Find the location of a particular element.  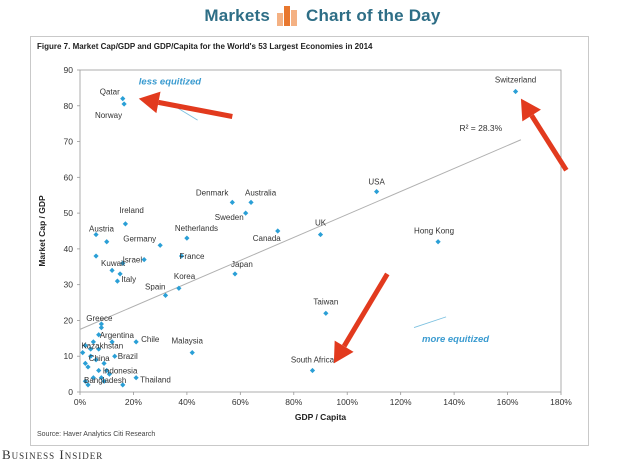

x-tick-label: 180% is located at coordinates (561, 402).